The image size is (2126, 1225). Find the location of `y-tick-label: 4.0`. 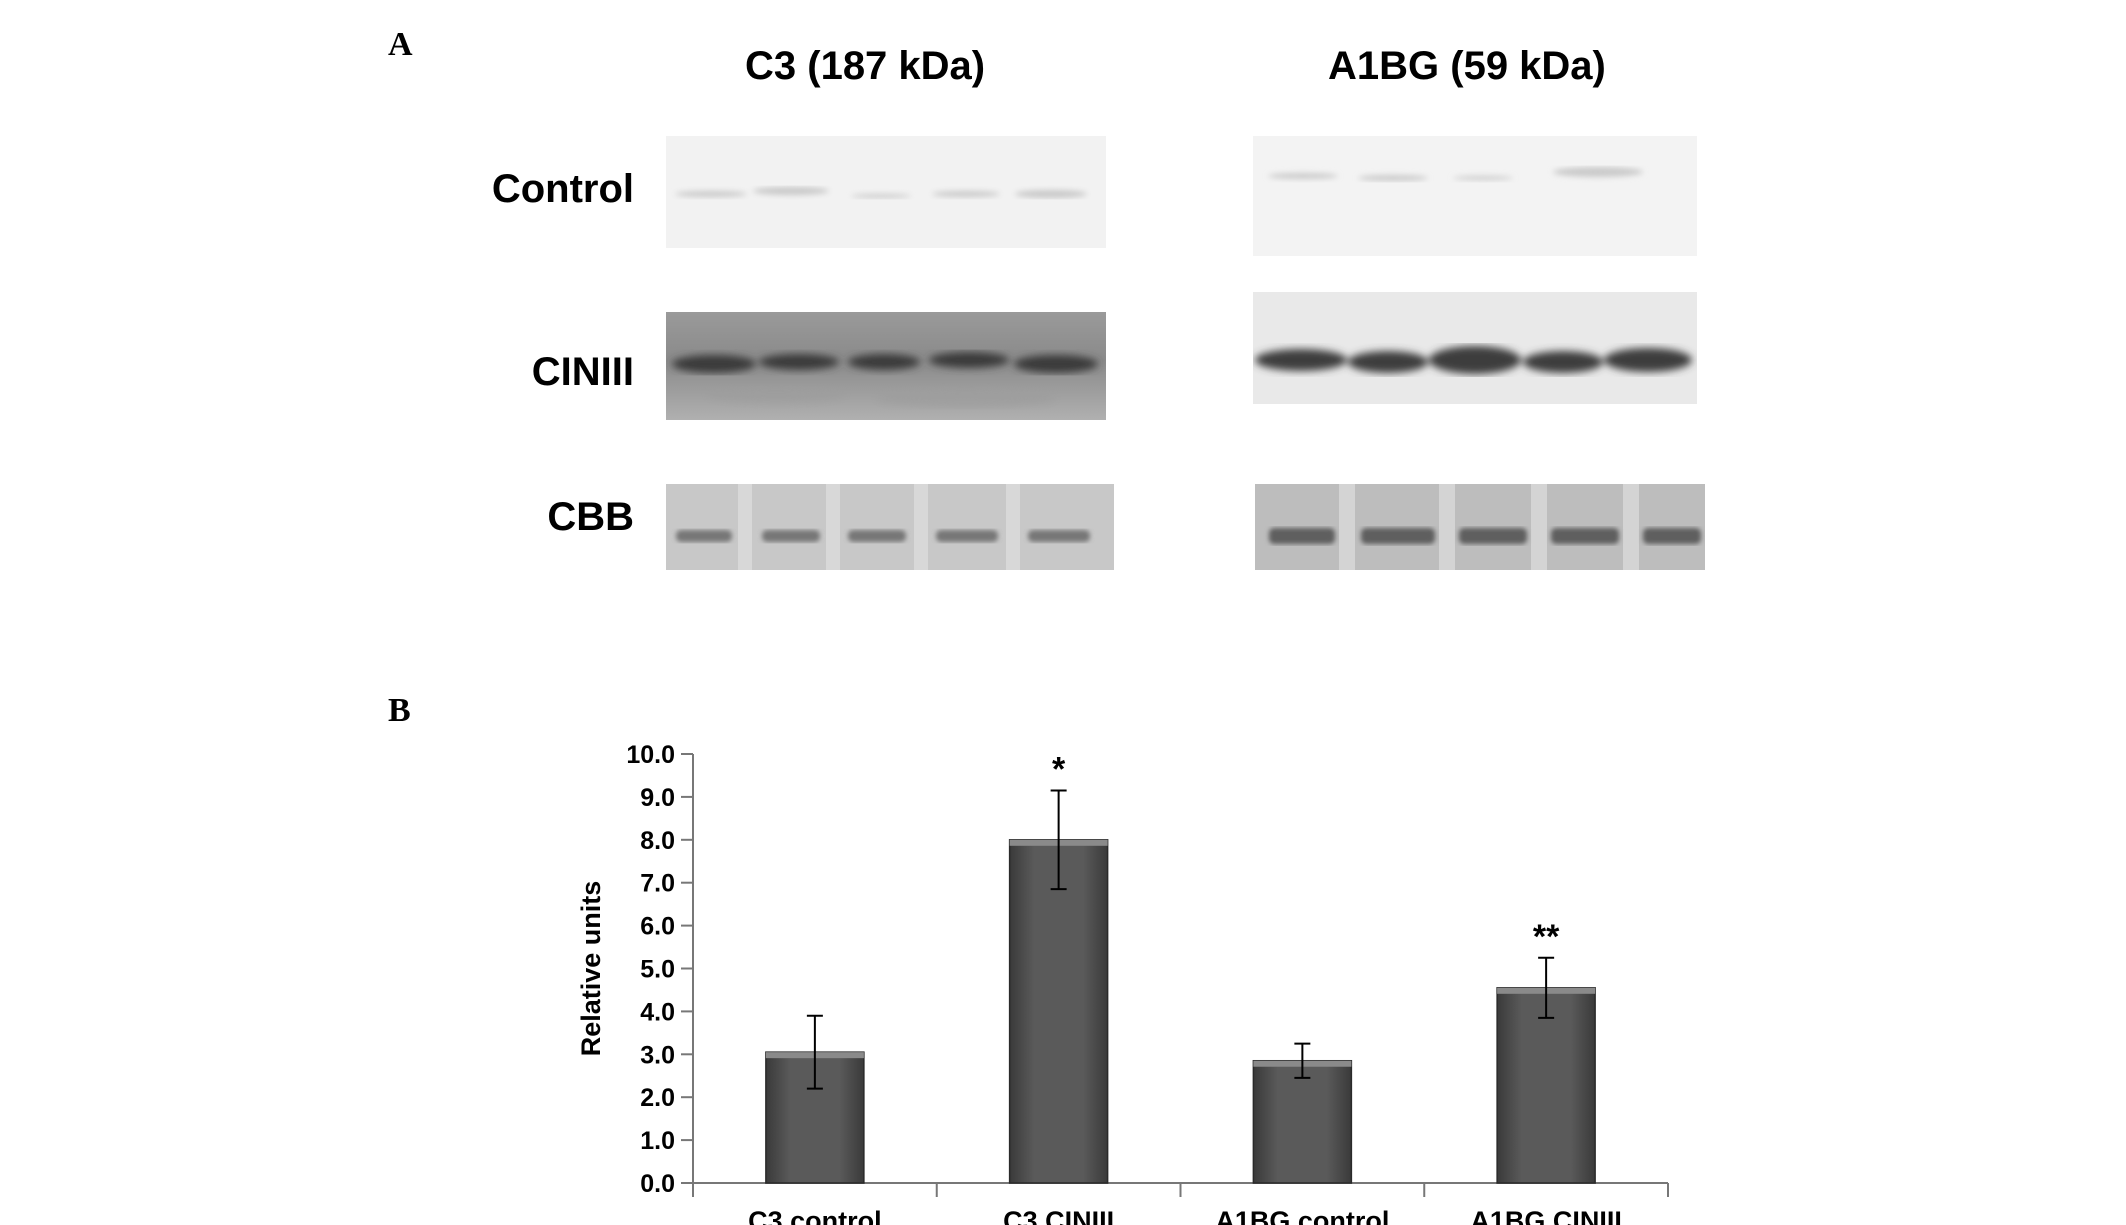

y-tick-label: 4.0 is located at coordinates (657, 1012).